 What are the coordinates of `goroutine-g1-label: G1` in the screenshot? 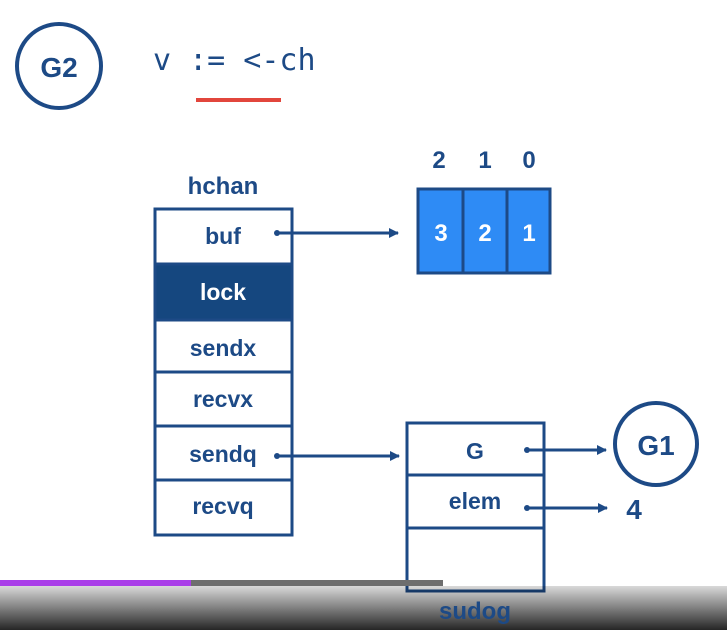 It's located at (655, 445).